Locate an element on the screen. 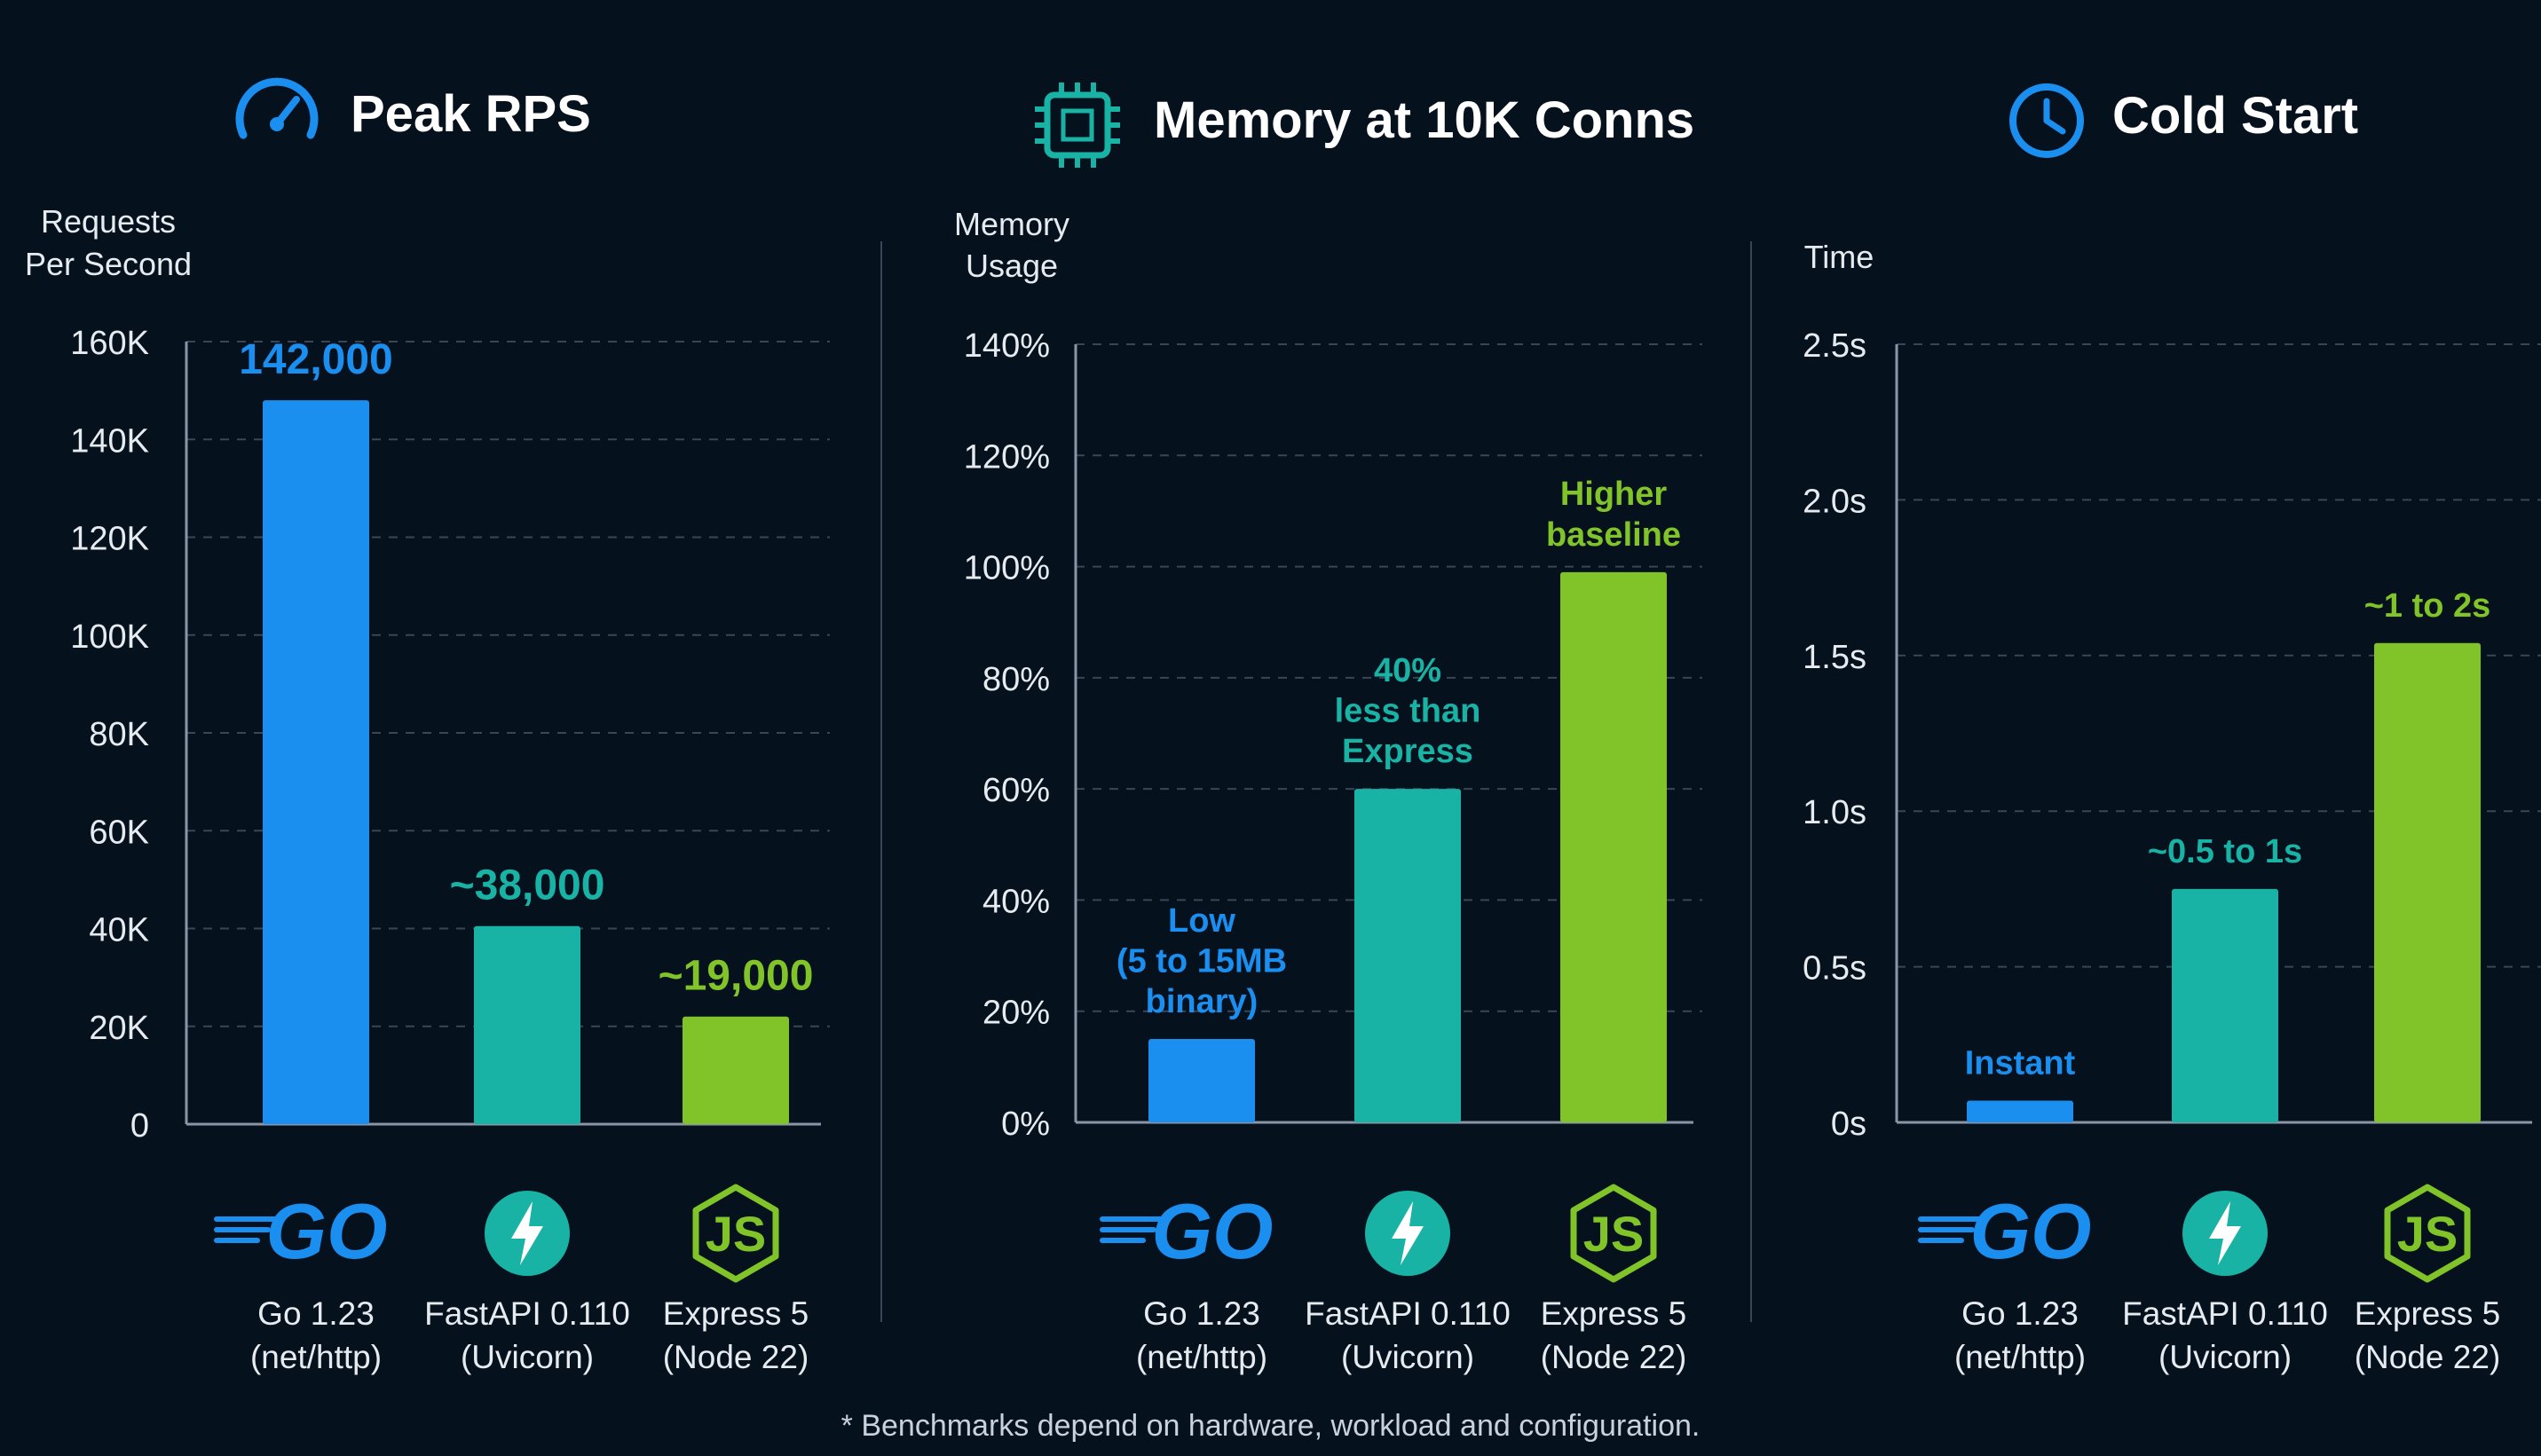 Image resolution: width=2541 pixels, height=1456 pixels. data-label: Low is located at coordinates (1201, 921).